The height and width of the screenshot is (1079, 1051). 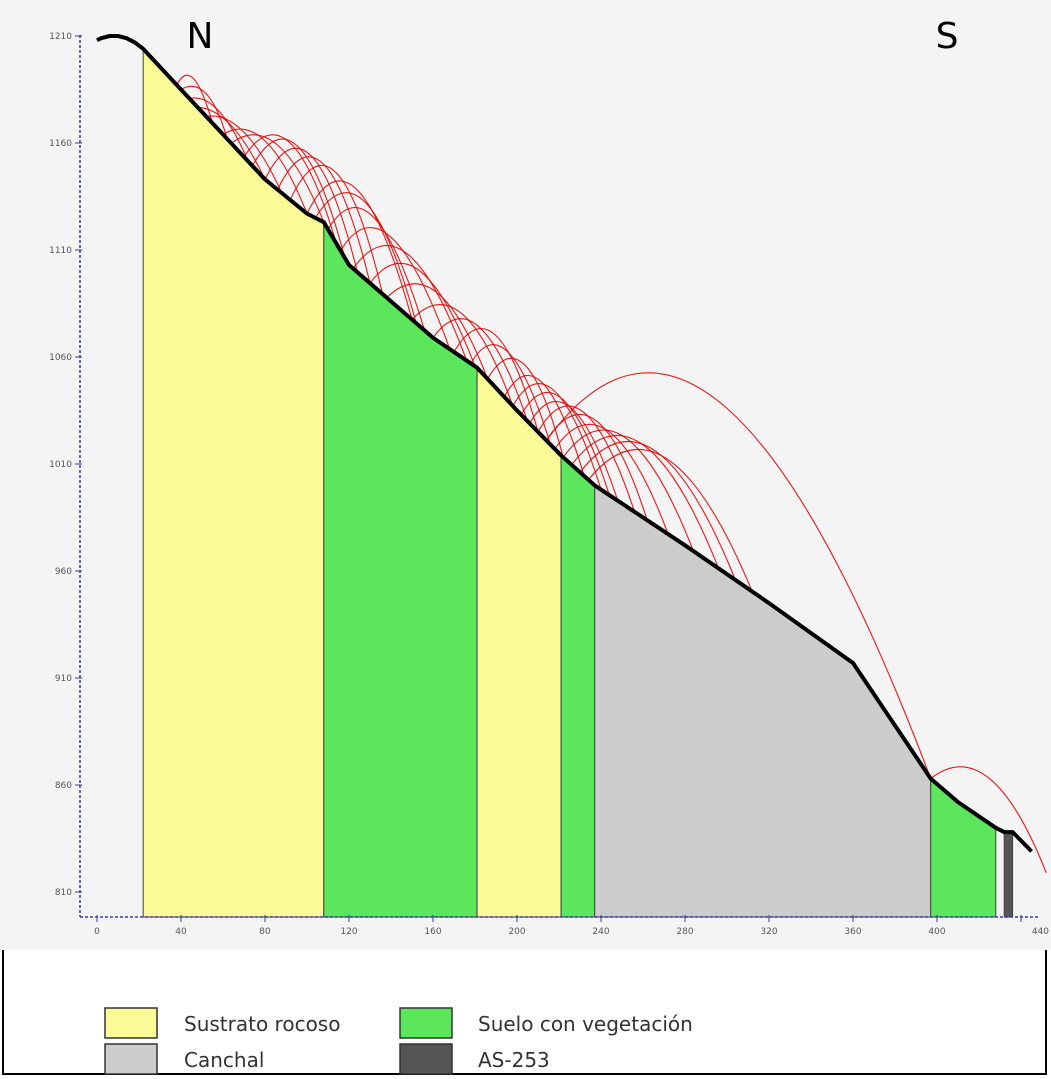 I want to click on x-tick-label: 80, so click(x=265, y=932).